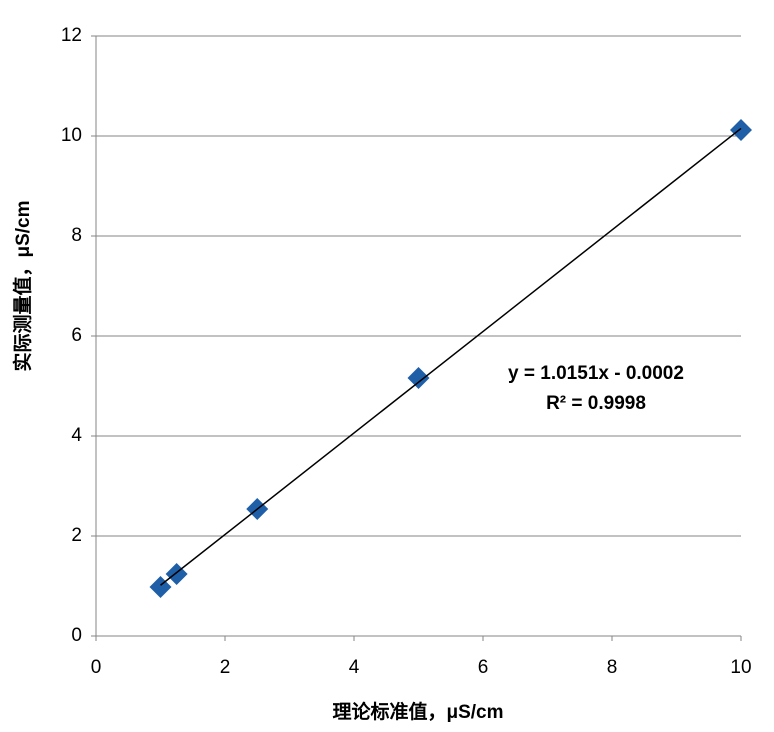  I want to click on x-tick-label: 10, so click(740, 667).